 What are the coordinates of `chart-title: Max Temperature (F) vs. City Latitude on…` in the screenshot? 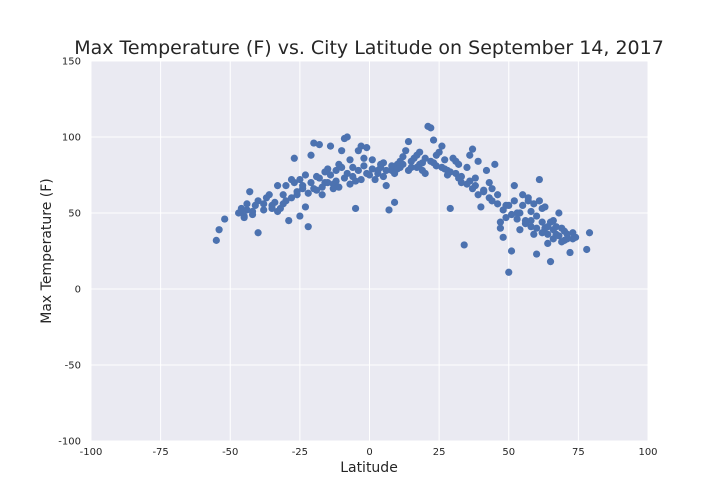 It's located at (369, 48).